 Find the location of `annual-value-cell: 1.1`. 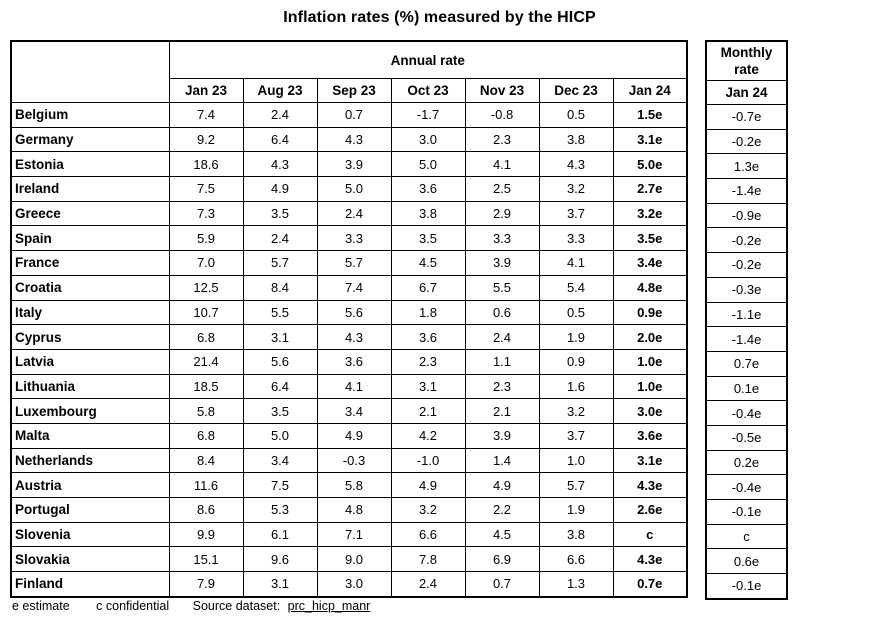

annual-value-cell: 1.1 is located at coordinates (502, 361).